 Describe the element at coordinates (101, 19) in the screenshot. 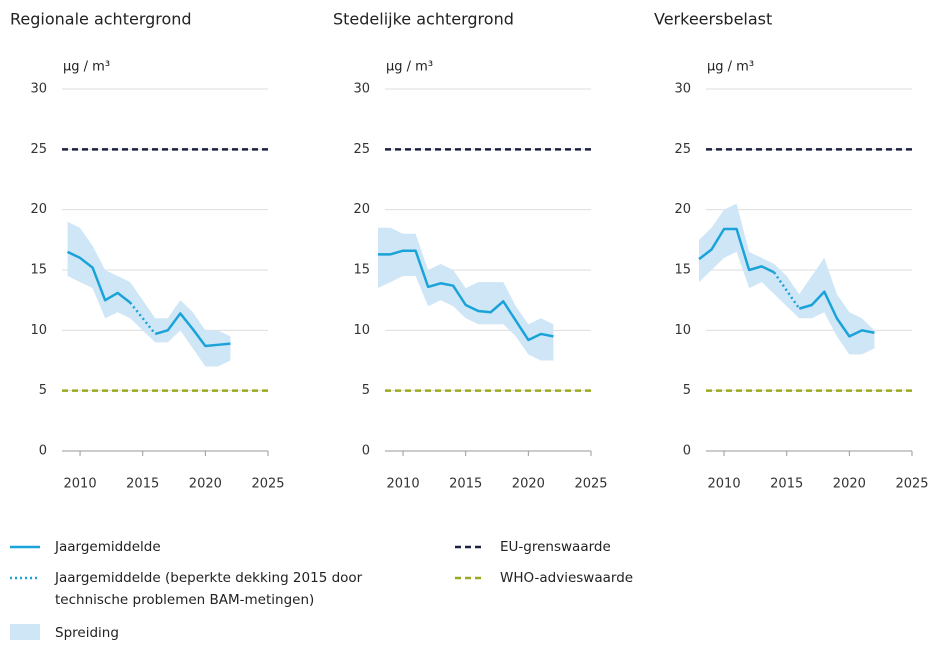

I see `panel-title: Regionale achtergrond` at that location.